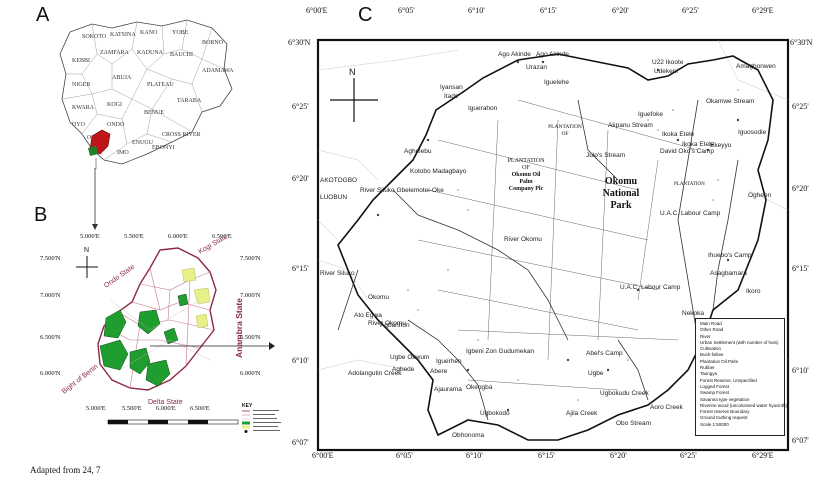  Describe the element at coordinates (546, 455) in the screenshot. I see `c-bottom-lon-4: 6°15'` at that location.